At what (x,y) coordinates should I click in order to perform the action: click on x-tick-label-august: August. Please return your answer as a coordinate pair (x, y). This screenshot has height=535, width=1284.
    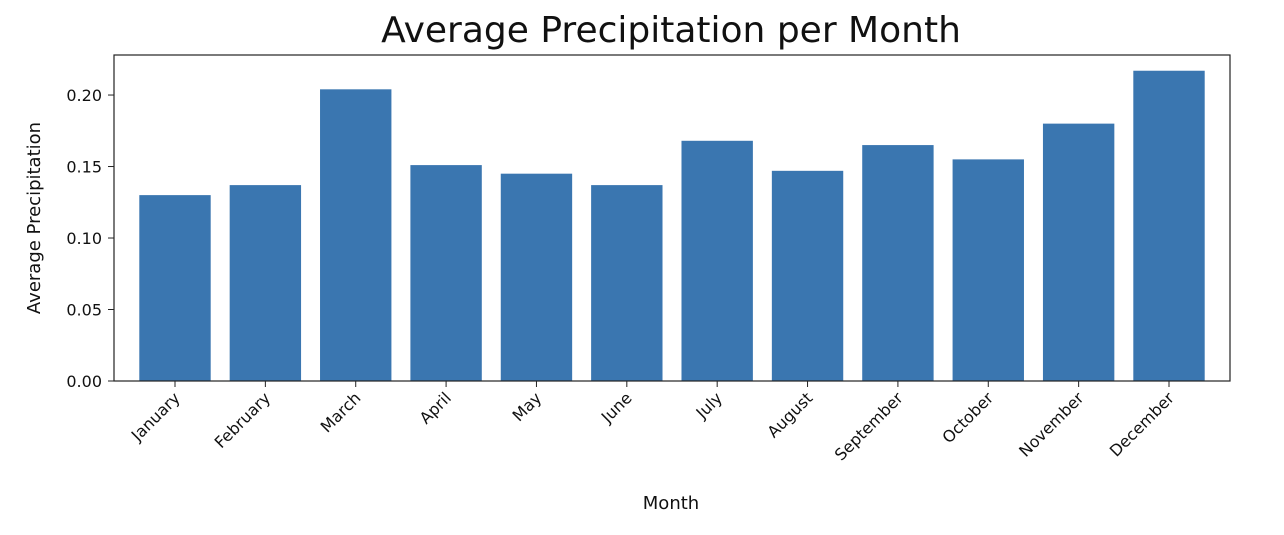
    Looking at the image, I should click on (789, 414).